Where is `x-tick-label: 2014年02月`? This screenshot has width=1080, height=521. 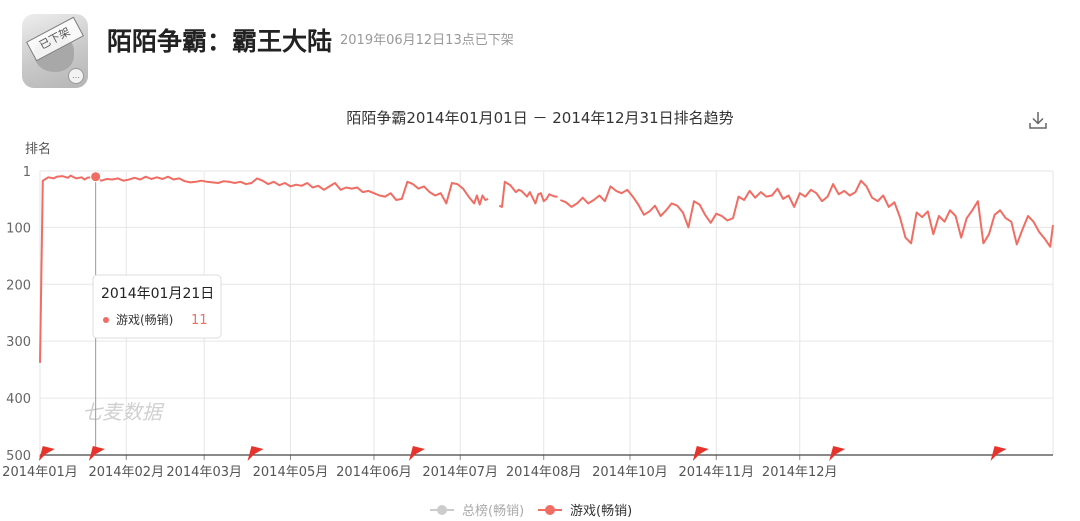 x-tick-label: 2014年02月 is located at coordinates (126, 472).